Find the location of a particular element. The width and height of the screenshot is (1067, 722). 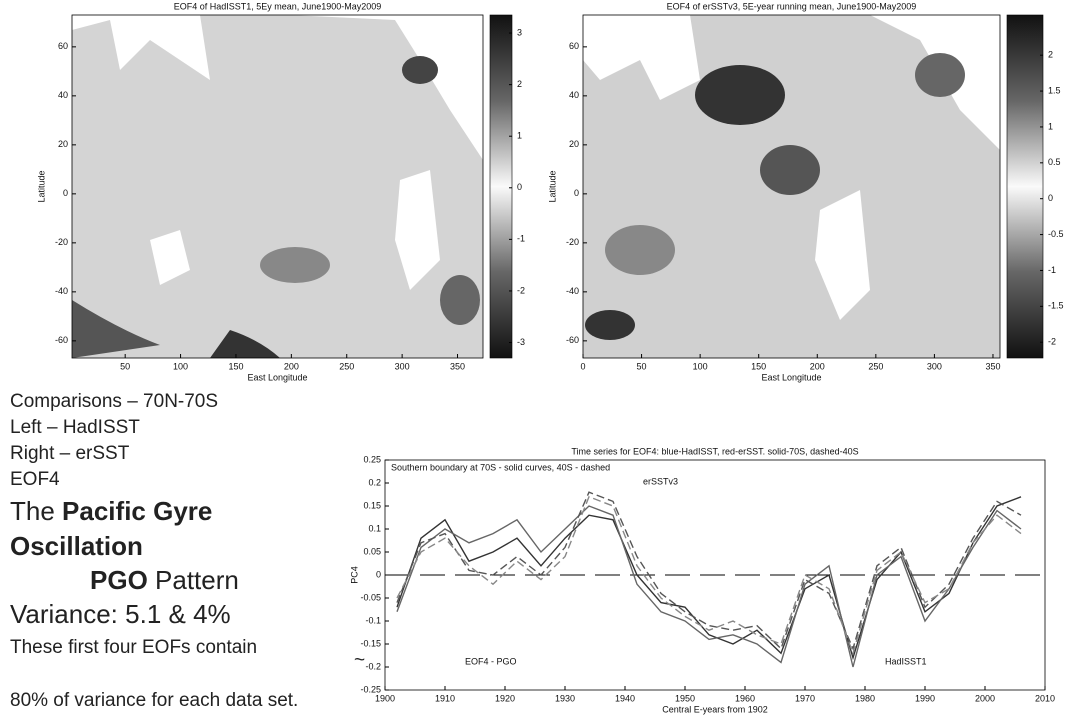

y-tick-label: -0.1 is located at coordinates (373, 620).